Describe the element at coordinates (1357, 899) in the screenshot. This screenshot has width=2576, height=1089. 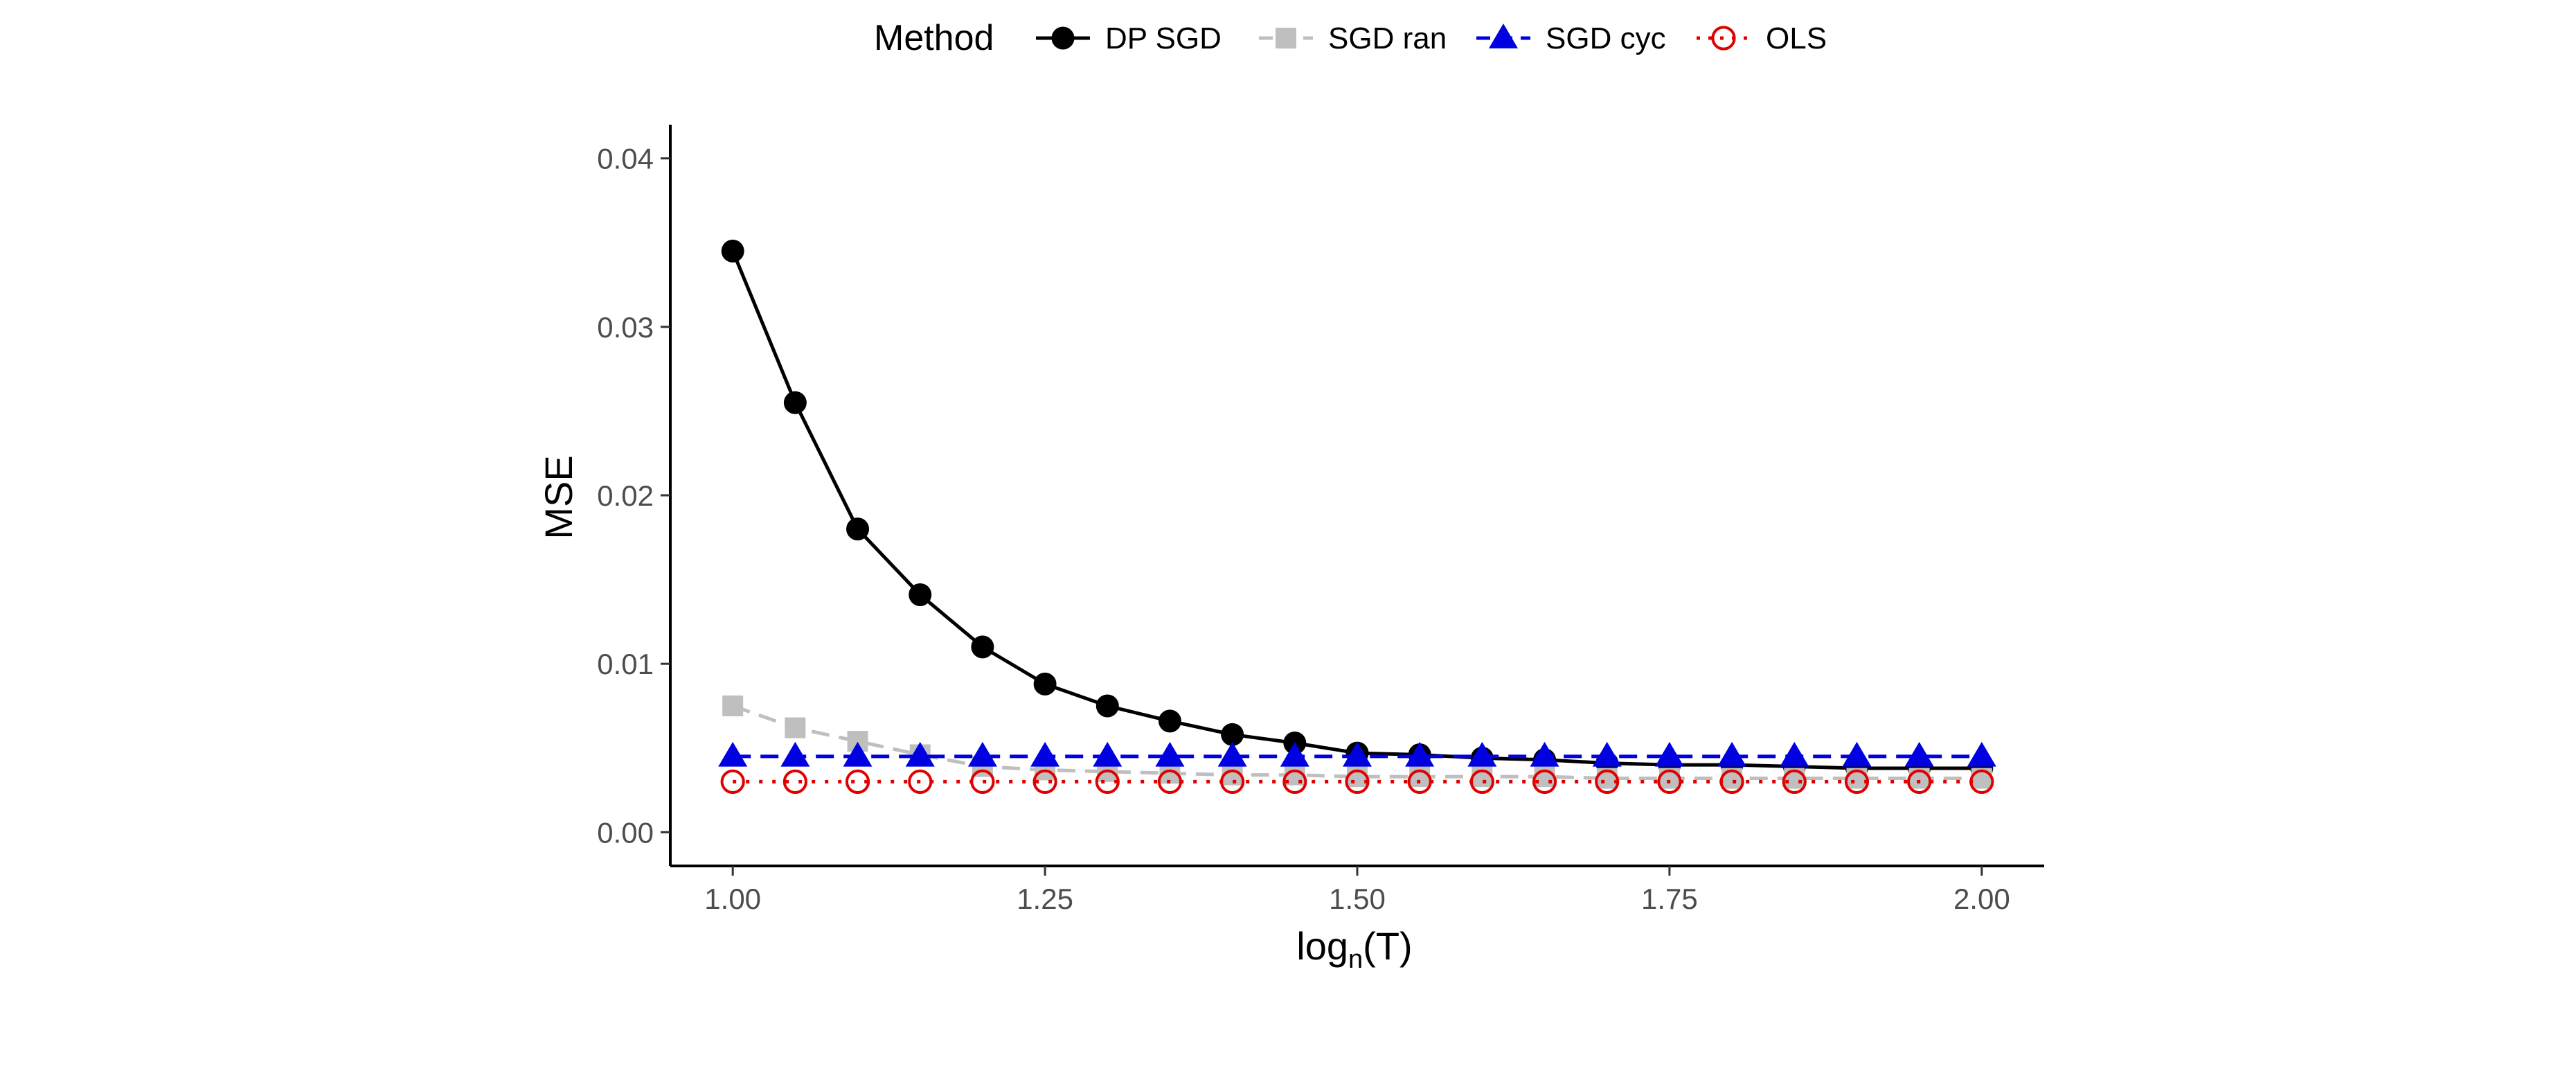
I see `x-tick-label: 1.50` at that location.